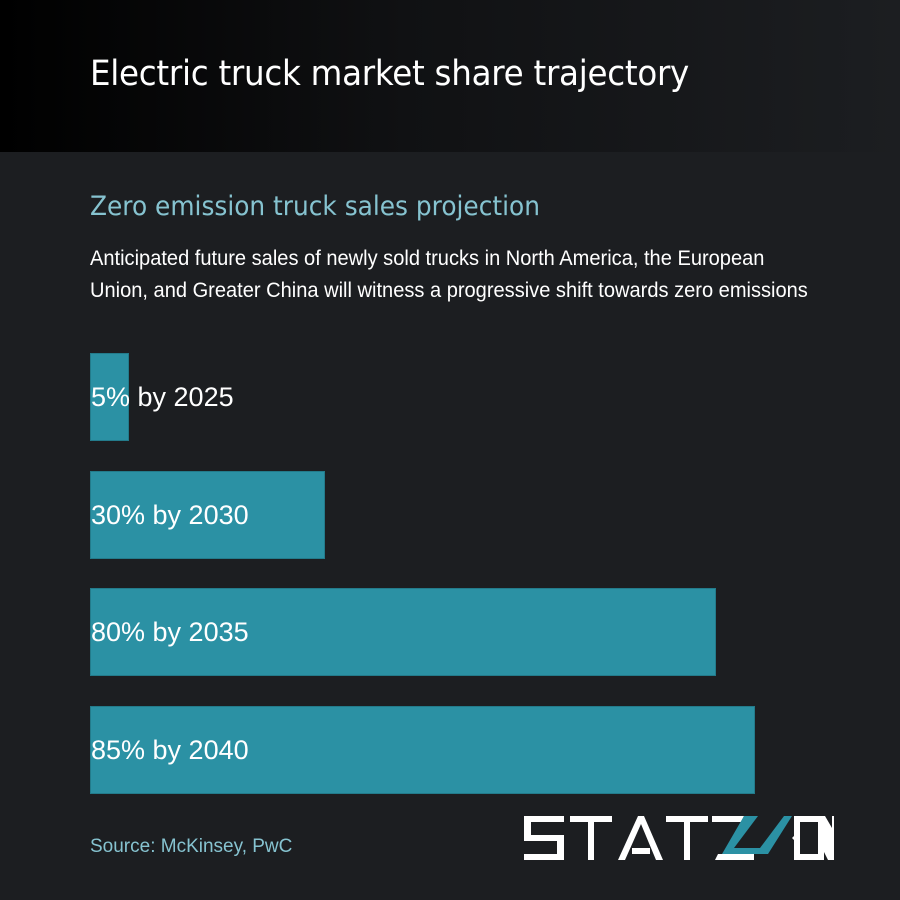 The width and height of the screenshot is (900, 900). What do you see at coordinates (680, 840) in the screenshot?
I see `statzon-logo` at bounding box center [680, 840].